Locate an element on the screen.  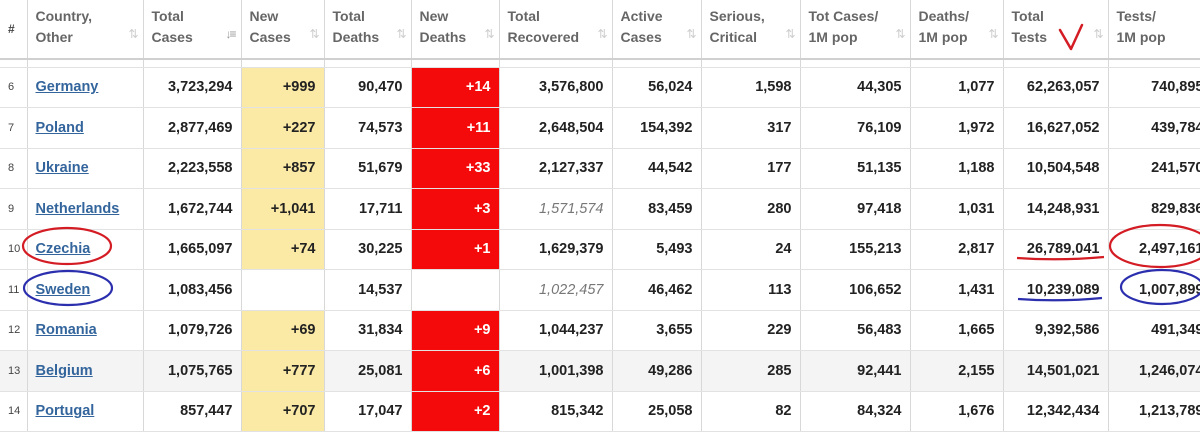
country-link: Ukraine is located at coordinates (62, 168).